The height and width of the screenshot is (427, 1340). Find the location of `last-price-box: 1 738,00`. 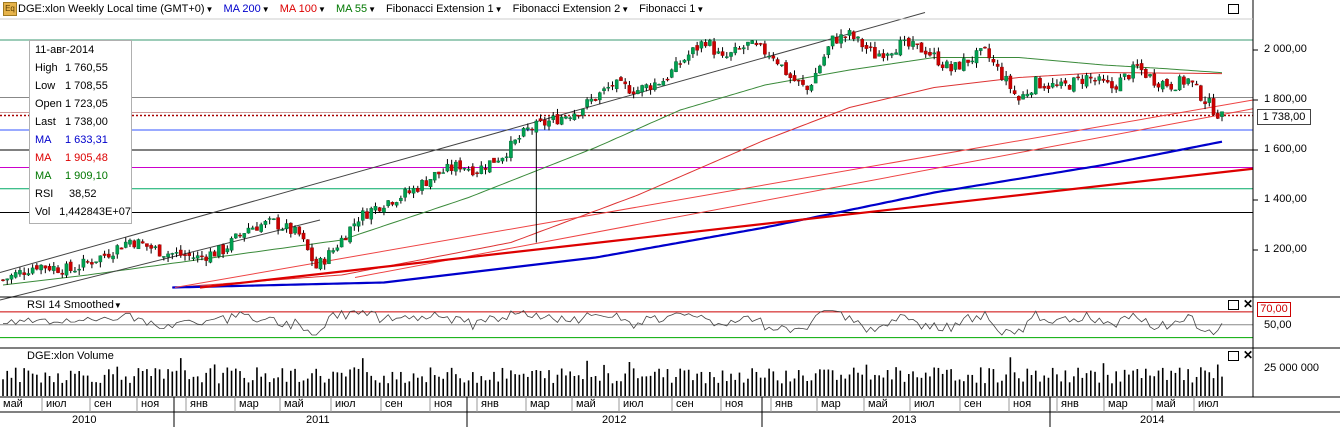

last-price-box: 1 738,00 is located at coordinates (1284, 117).